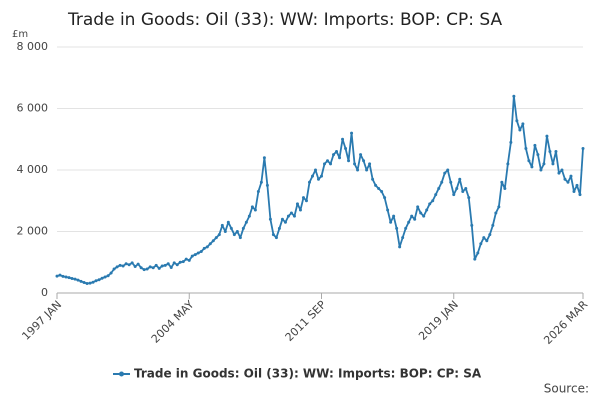 This screenshot has width=600, height=400. I want to click on y-tick-label: 8 000, so click(33, 46).